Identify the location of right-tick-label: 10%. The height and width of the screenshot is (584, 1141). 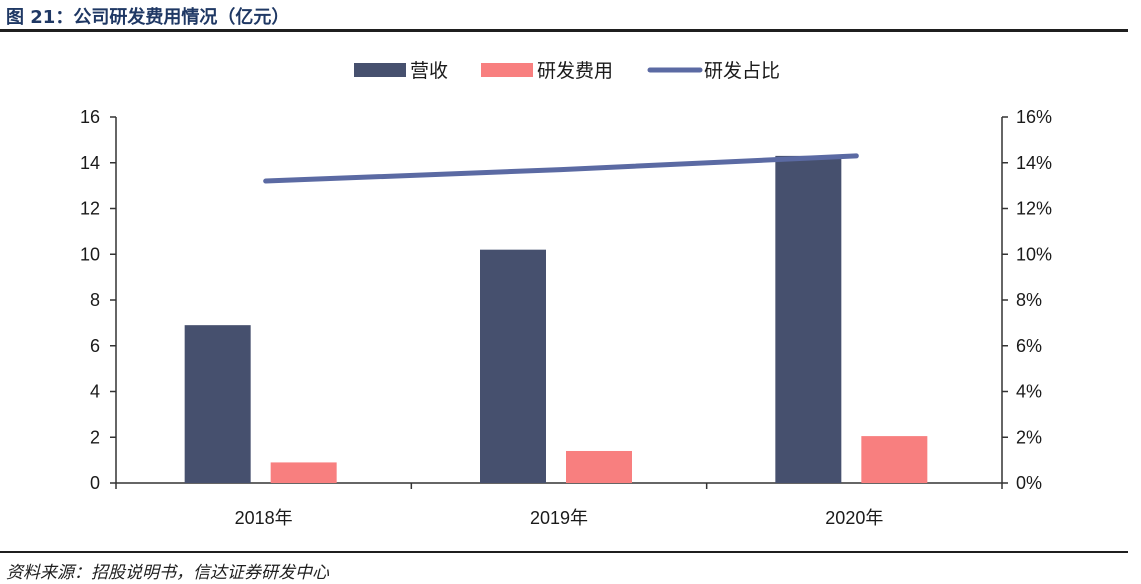
(1034, 254).